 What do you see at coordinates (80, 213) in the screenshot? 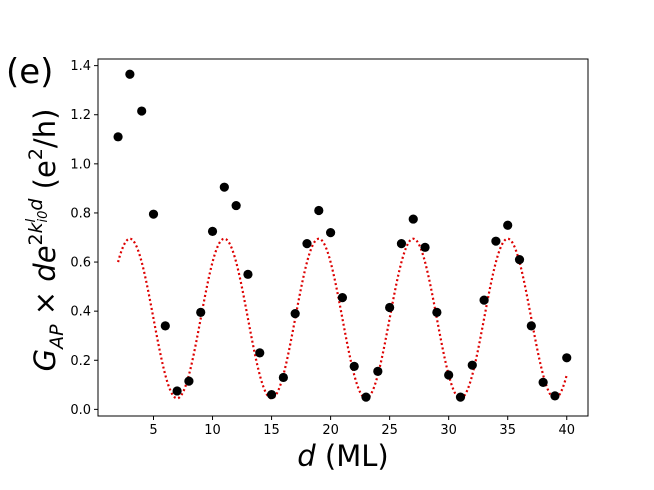
I see `y-tick-label: 0.8` at bounding box center [80, 213].